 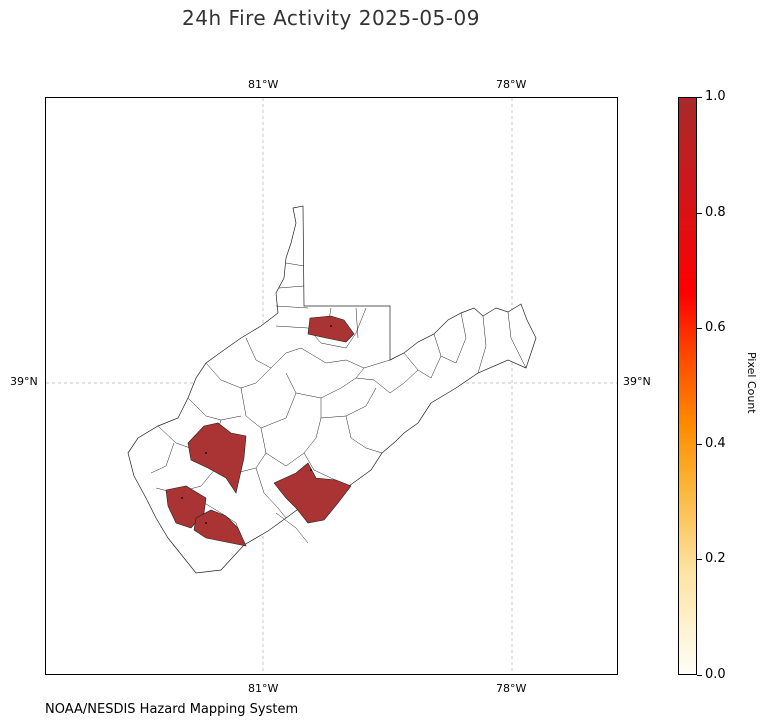 What do you see at coordinates (24, 381) in the screenshot?
I see `lat-label-left-39n: 39°N` at bounding box center [24, 381].